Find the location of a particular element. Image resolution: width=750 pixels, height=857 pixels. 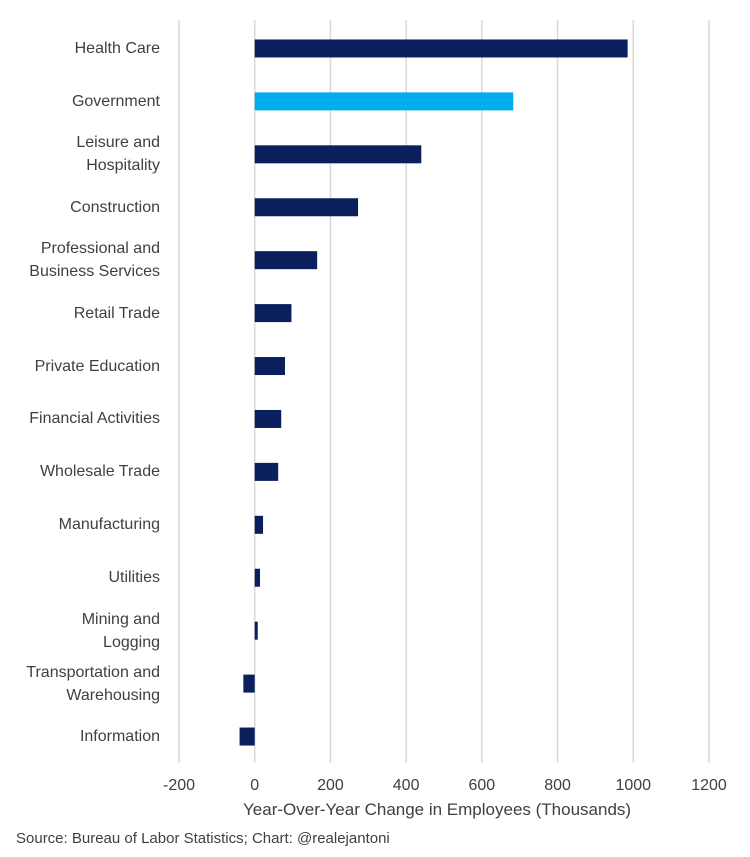

x-tick-label: 400 is located at coordinates (406, 785).